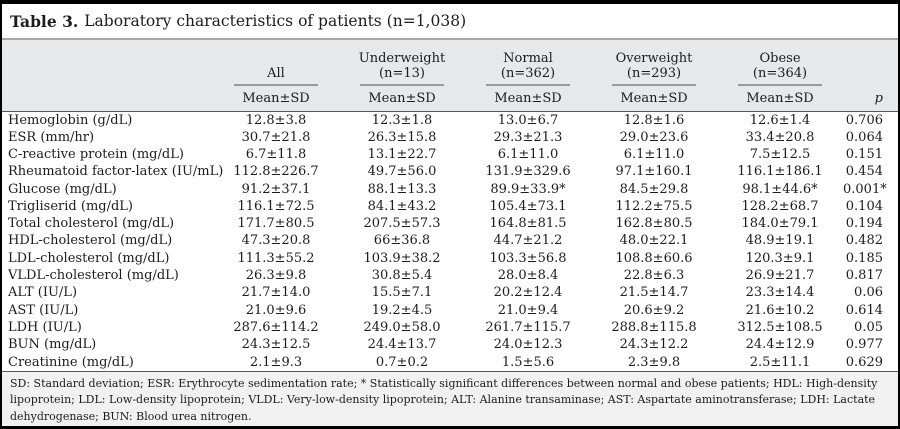 This screenshot has width=900, height=429. Describe the element at coordinates (276, 224) in the screenshot. I see `cell-all: 171.7±80.5` at that location.